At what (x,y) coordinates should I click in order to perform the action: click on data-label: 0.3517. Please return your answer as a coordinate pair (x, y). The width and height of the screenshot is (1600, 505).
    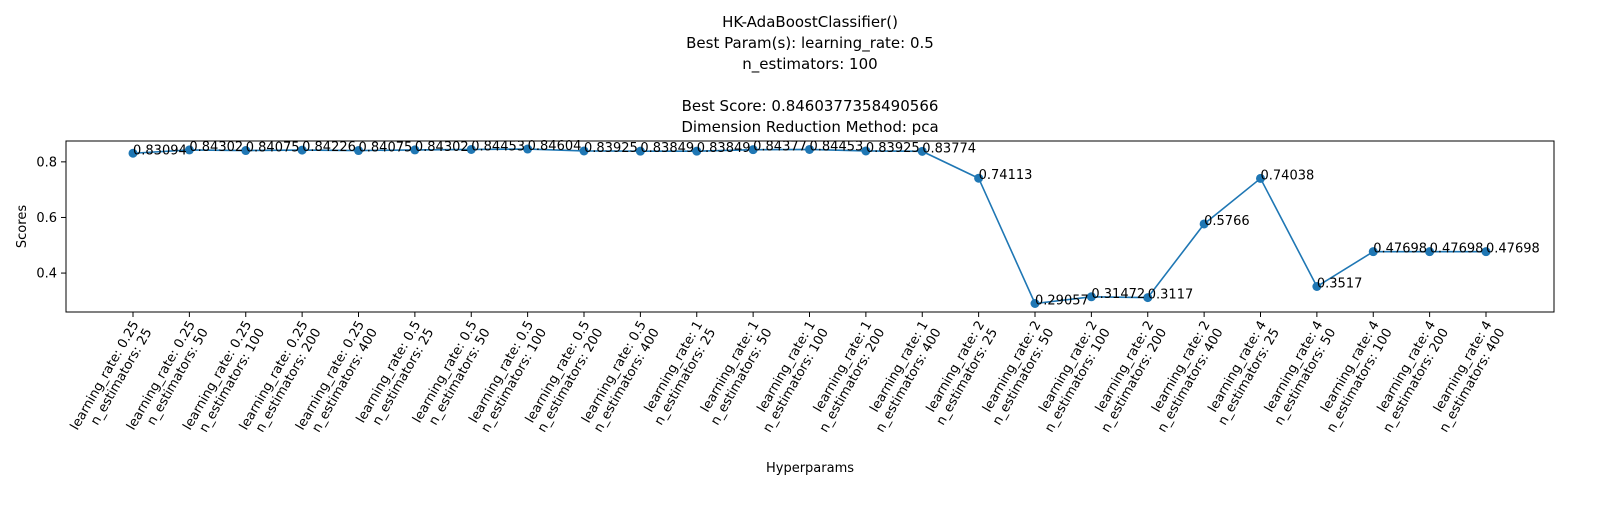
    Looking at the image, I should click on (1340, 284).